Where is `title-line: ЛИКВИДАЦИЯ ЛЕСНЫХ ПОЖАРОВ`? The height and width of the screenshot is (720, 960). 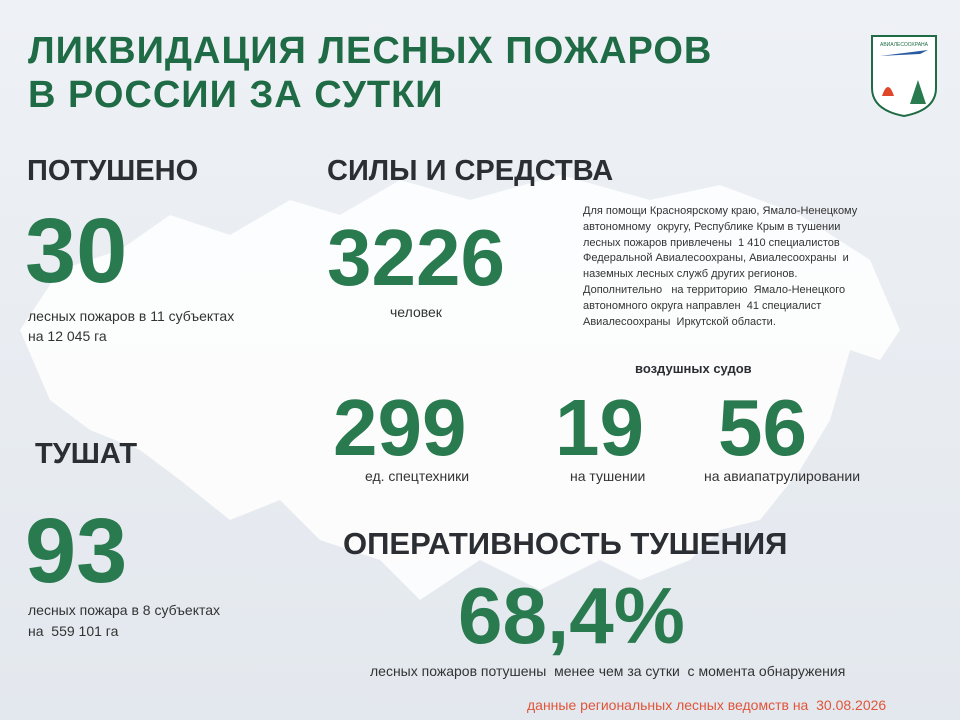
title-line: ЛИКВИДАЦИЯ ЛЕСНЫХ ПОЖАРОВ is located at coordinates (370, 51).